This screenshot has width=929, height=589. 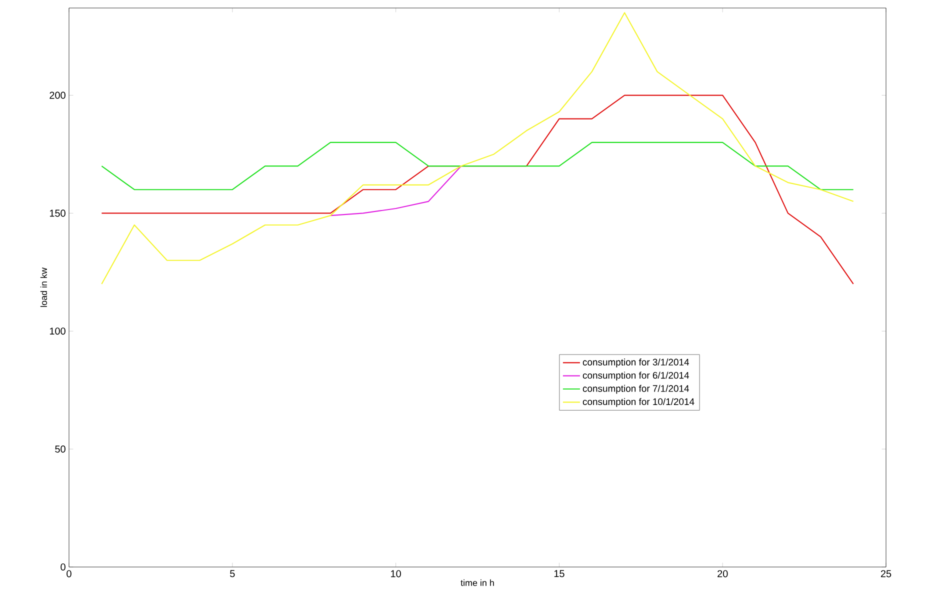 What do you see at coordinates (232, 574) in the screenshot?
I see `x-tick-label: 5` at bounding box center [232, 574].